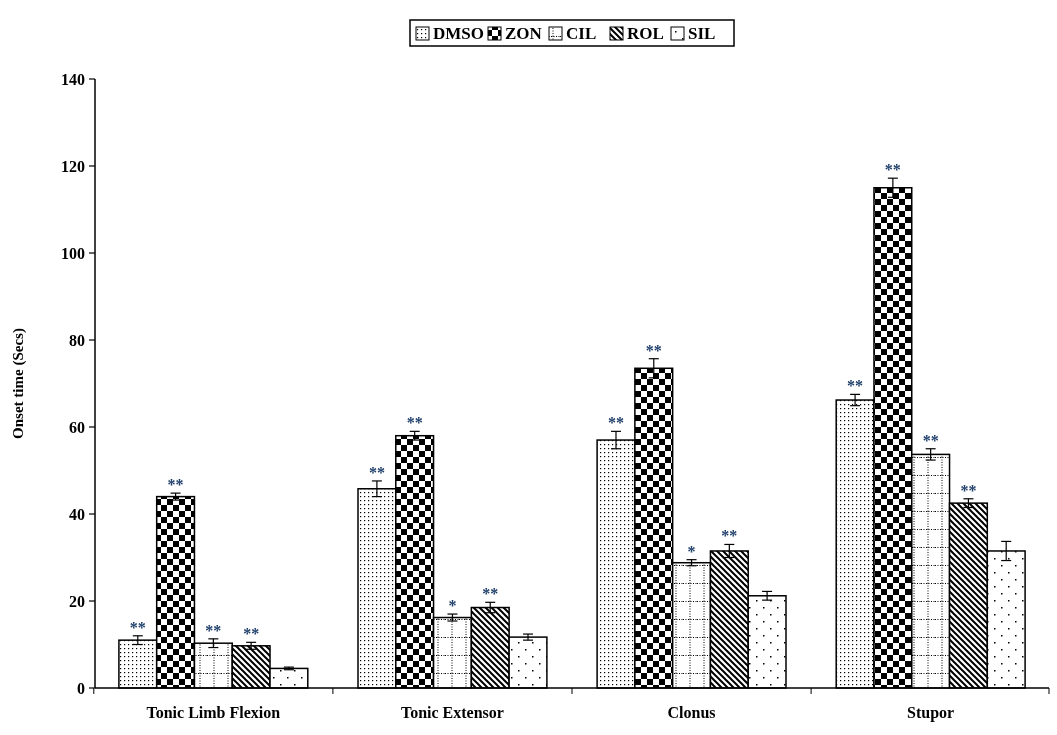 The height and width of the screenshot is (735, 1057). I want to click on y-tick-label: 140, so click(73, 79).